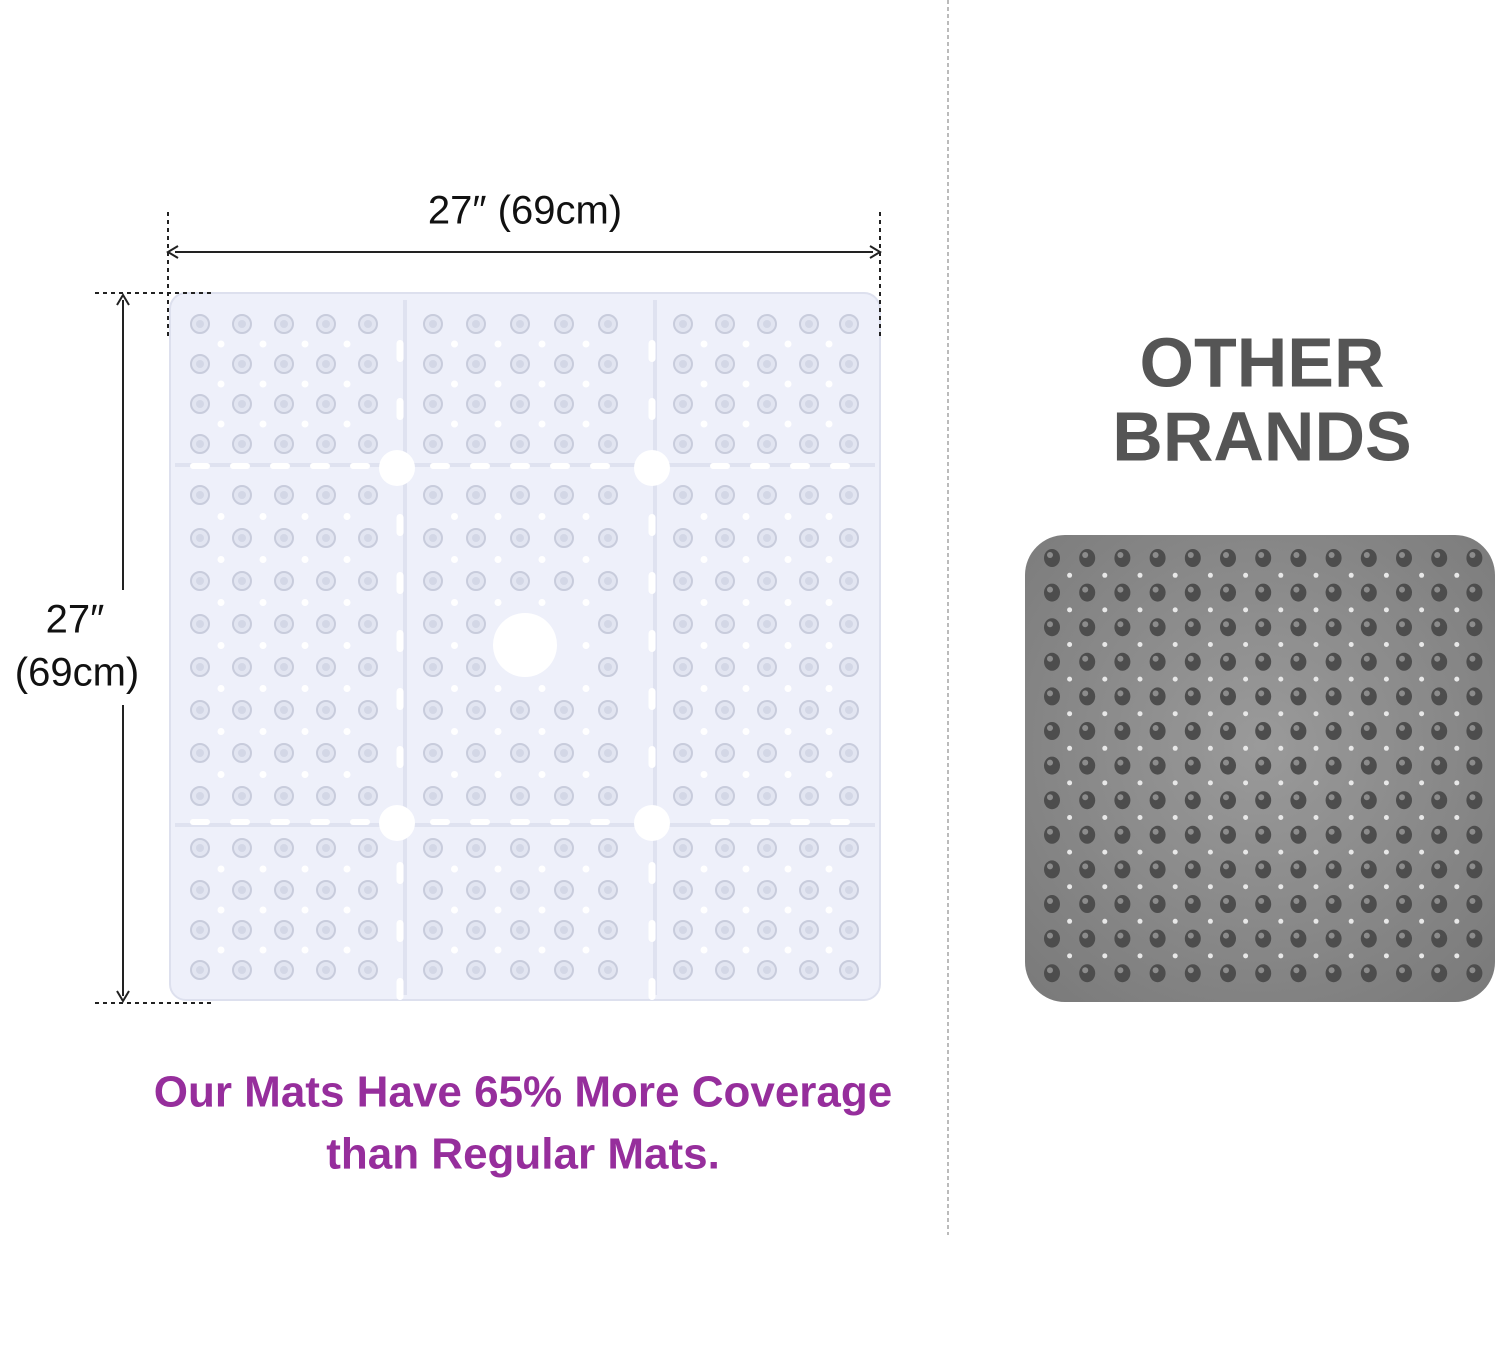  Describe the element at coordinates (523, 1154) in the screenshot. I see `caption: than Regular Mats.` at that location.